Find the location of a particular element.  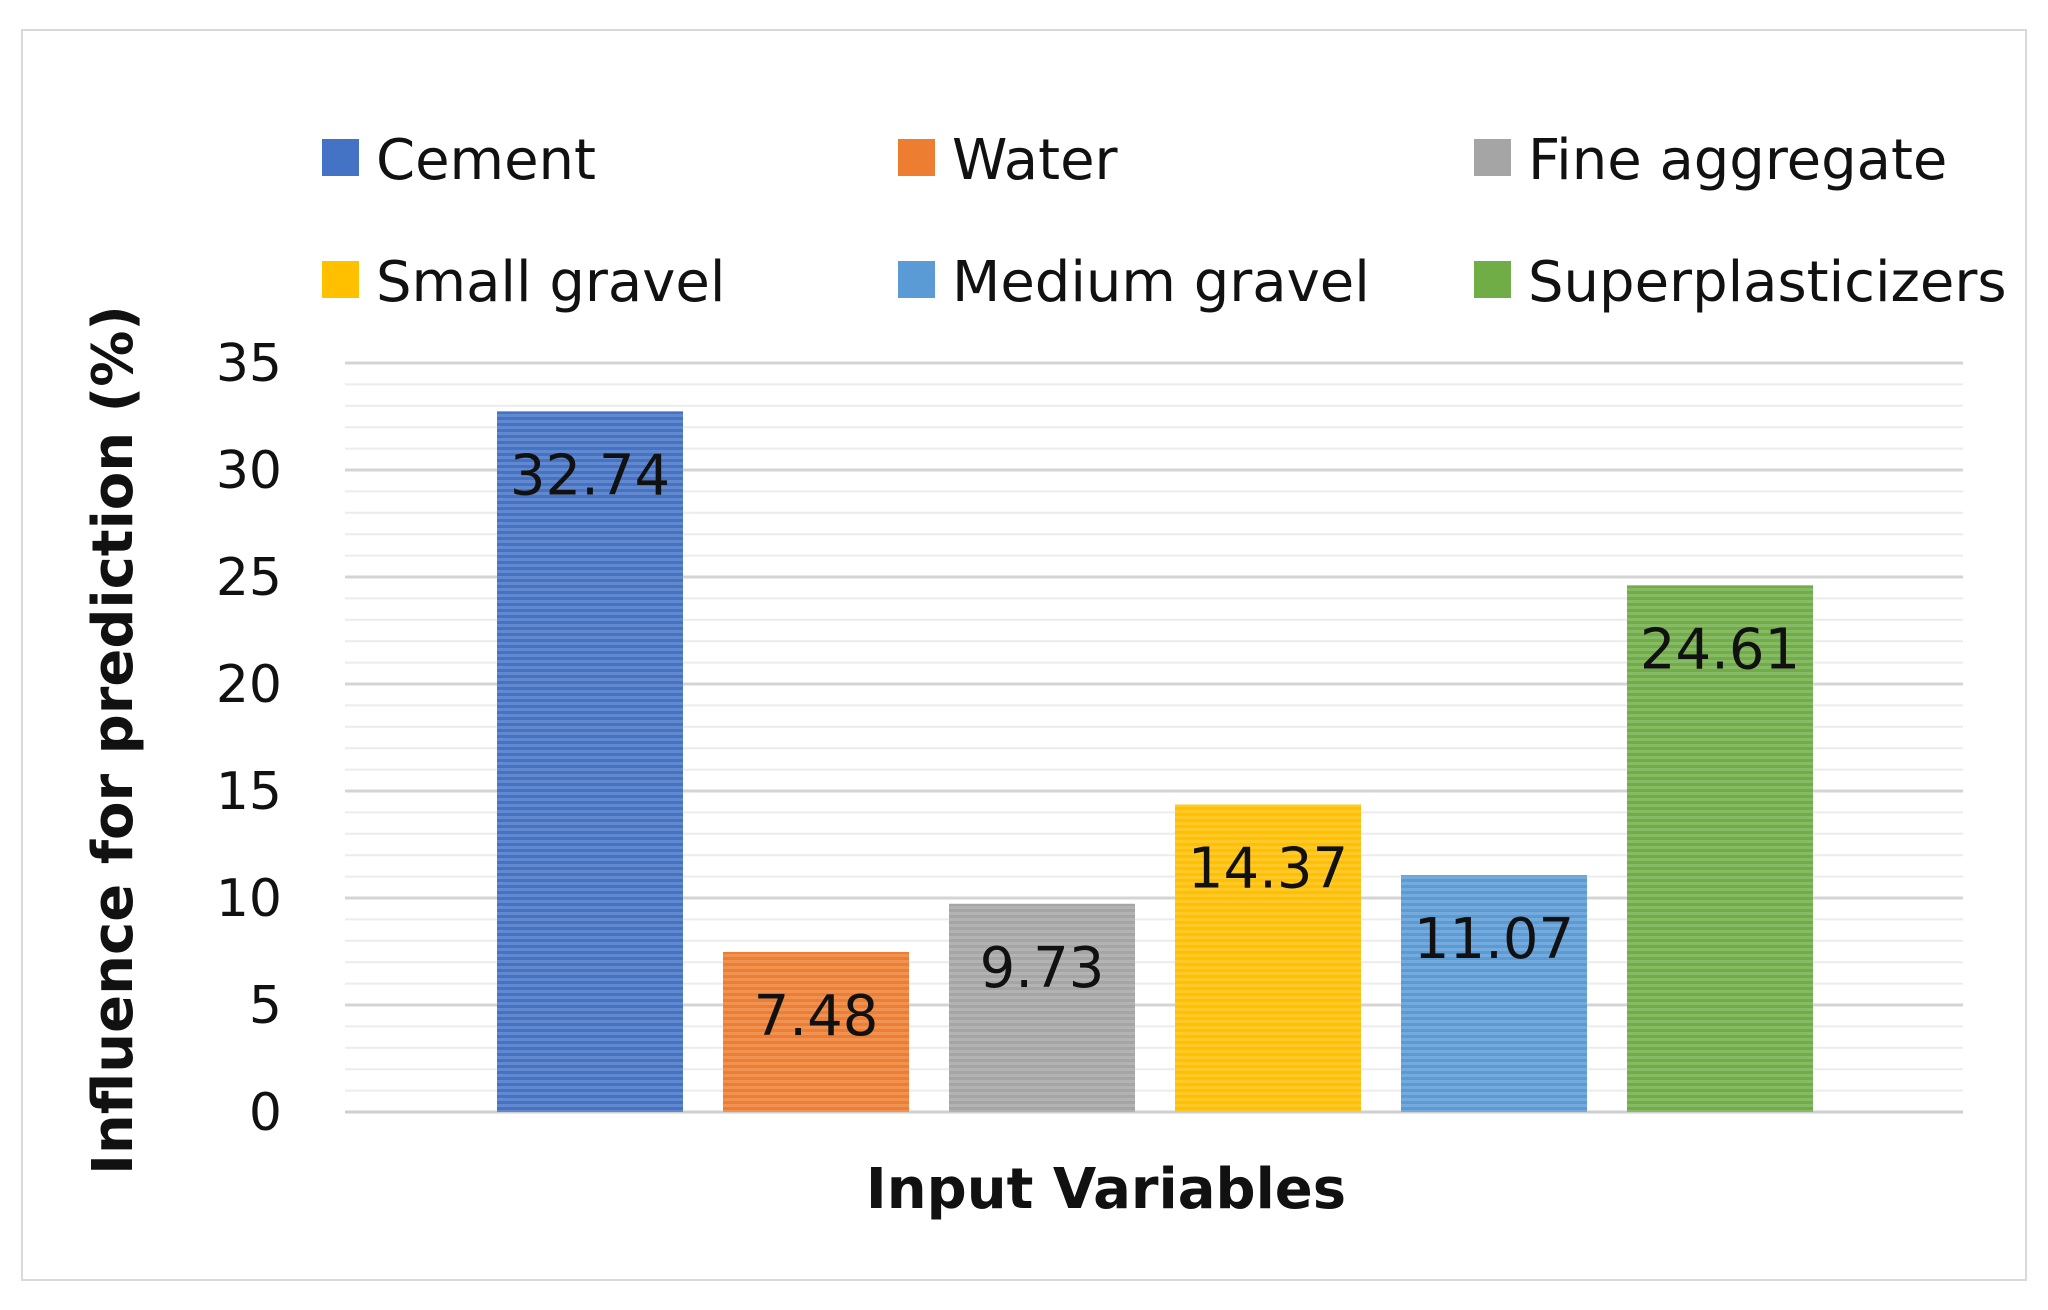

x-axis-title: Input Variables is located at coordinates (1106, 1189).